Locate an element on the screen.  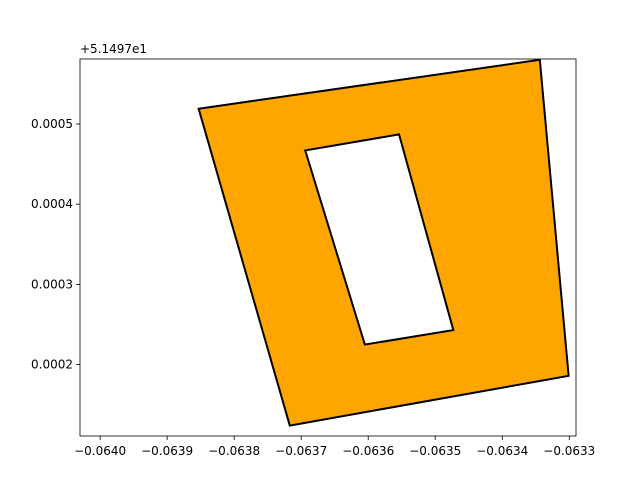
x-tick-label: −0.0637 is located at coordinates (301, 451).